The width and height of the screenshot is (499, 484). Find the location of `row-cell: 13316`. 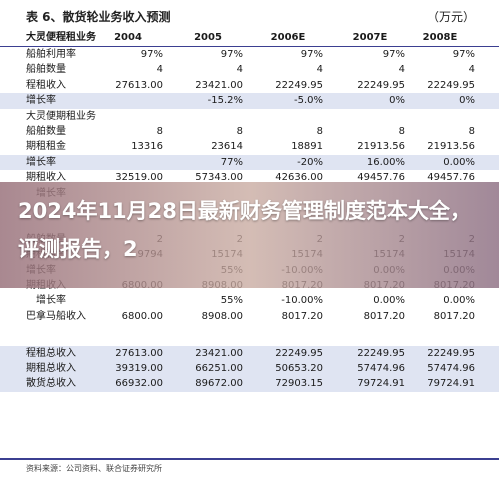

row-cell: 13316 is located at coordinates (147, 147).